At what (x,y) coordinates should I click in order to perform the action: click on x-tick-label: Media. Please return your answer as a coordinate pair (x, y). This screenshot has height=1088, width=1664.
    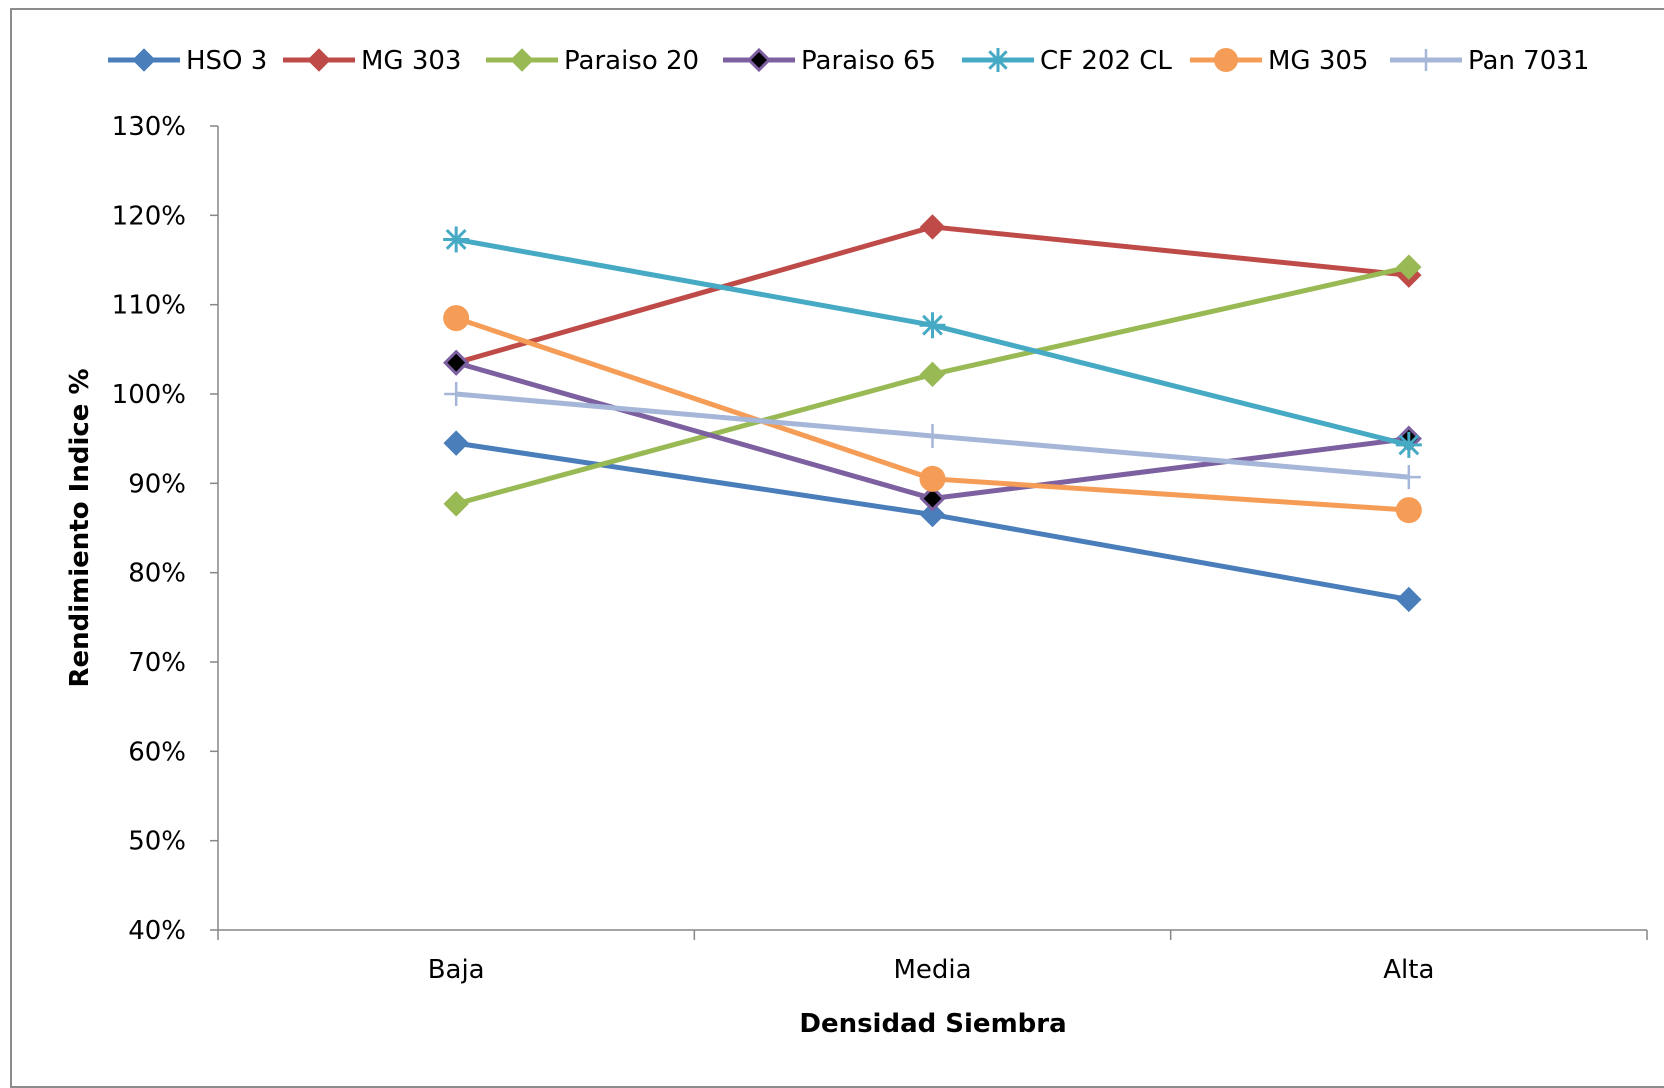
    Looking at the image, I should click on (932, 970).